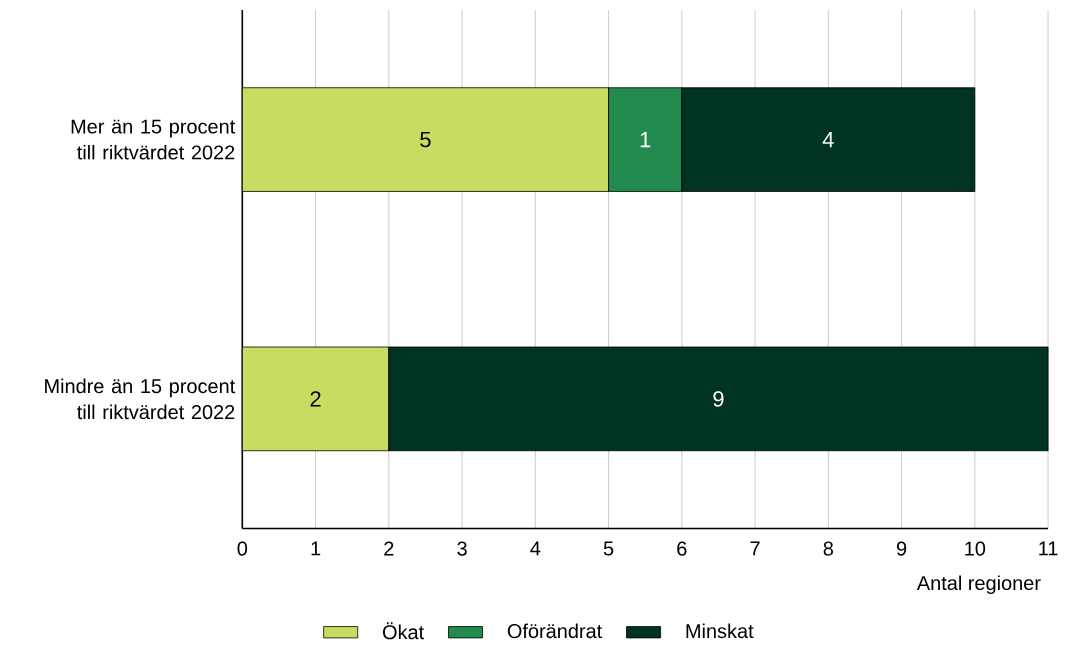 Image resolution: width=1074 pixels, height=654 pixels. What do you see at coordinates (535, 548) in the screenshot?
I see `x-tick-label: 4` at bounding box center [535, 548].